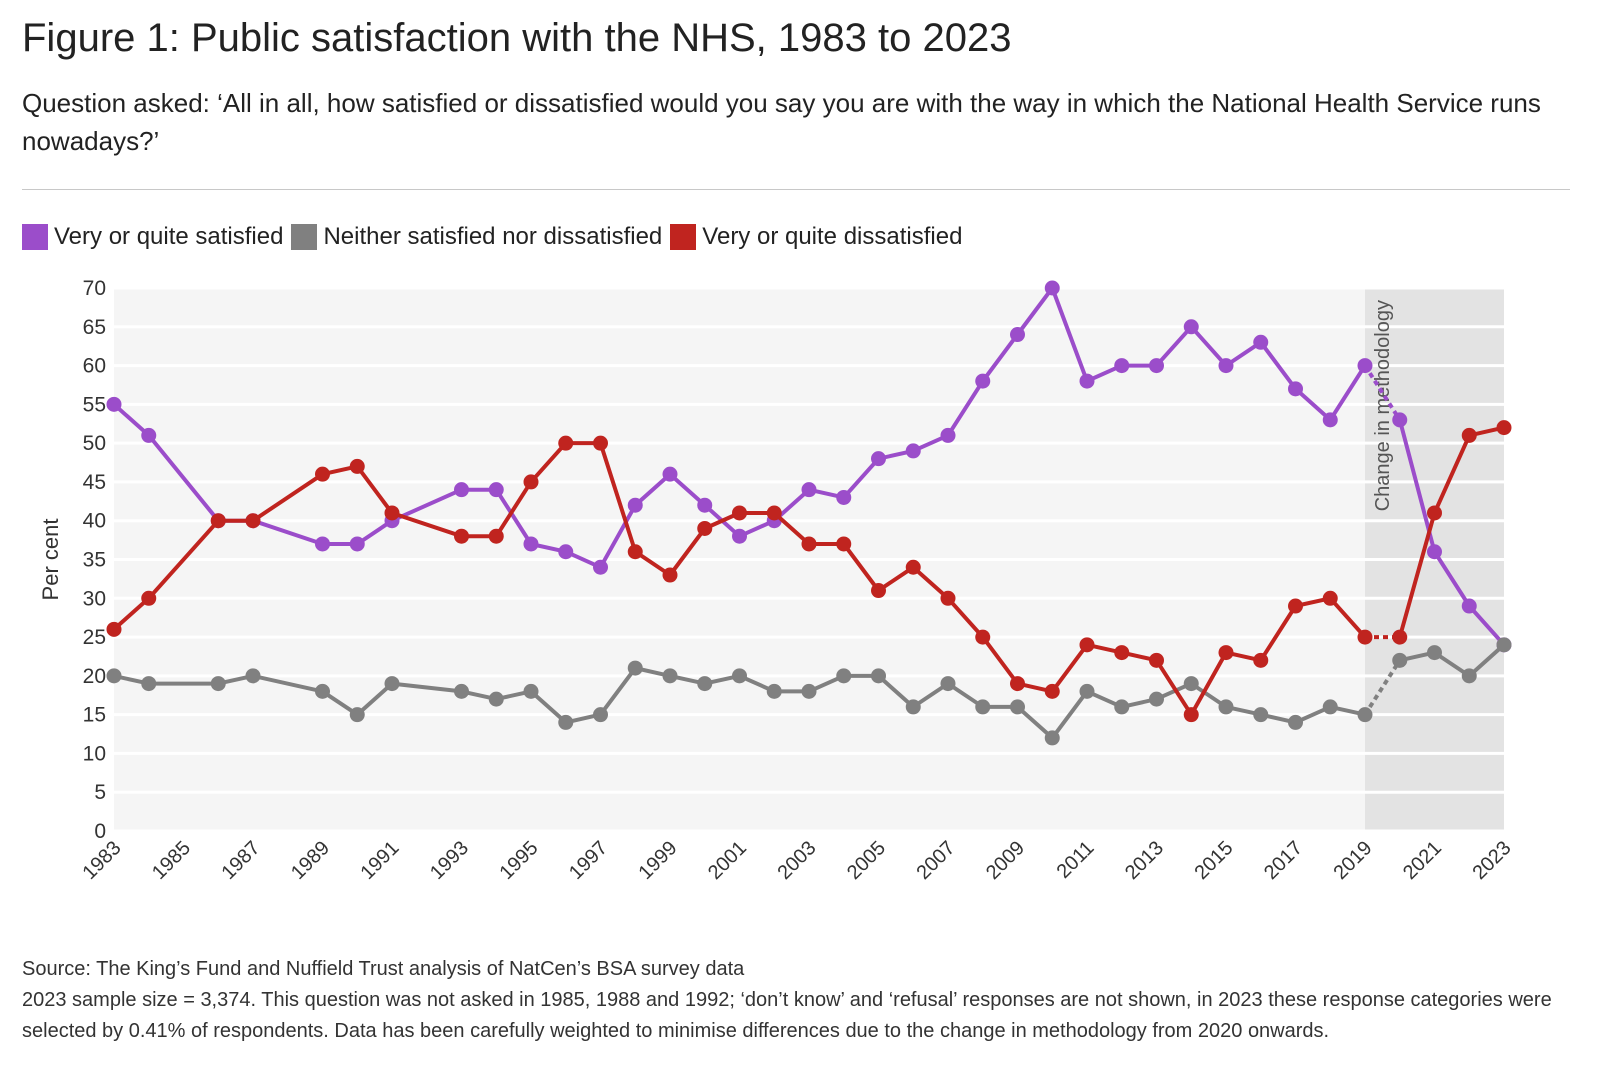  What do you see at coordinates (94, 753) in the screenshot?
I see `y-tick-label: 10` at bounding box center [94, 753].